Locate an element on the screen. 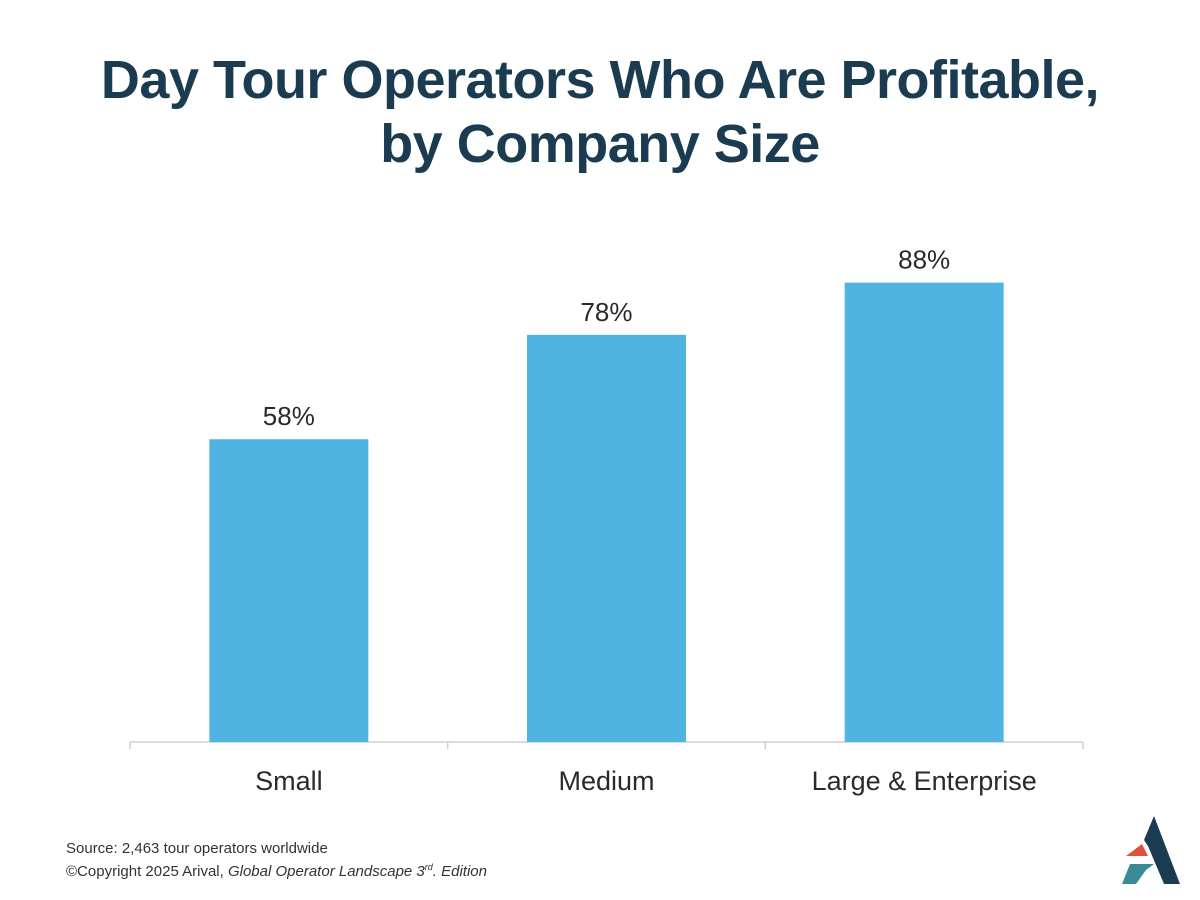  title-line-1: Day Tour Operators Who Are Profitable, is located at coordinates (600, 80).